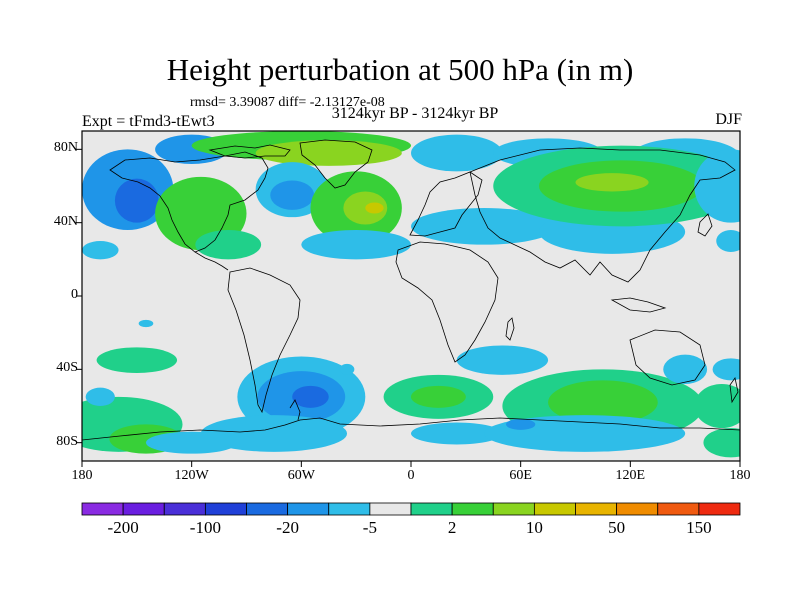 This screenshot has width=800, height=600. I want to click on coastline-antarctic-peninsula, so click(295, 410).